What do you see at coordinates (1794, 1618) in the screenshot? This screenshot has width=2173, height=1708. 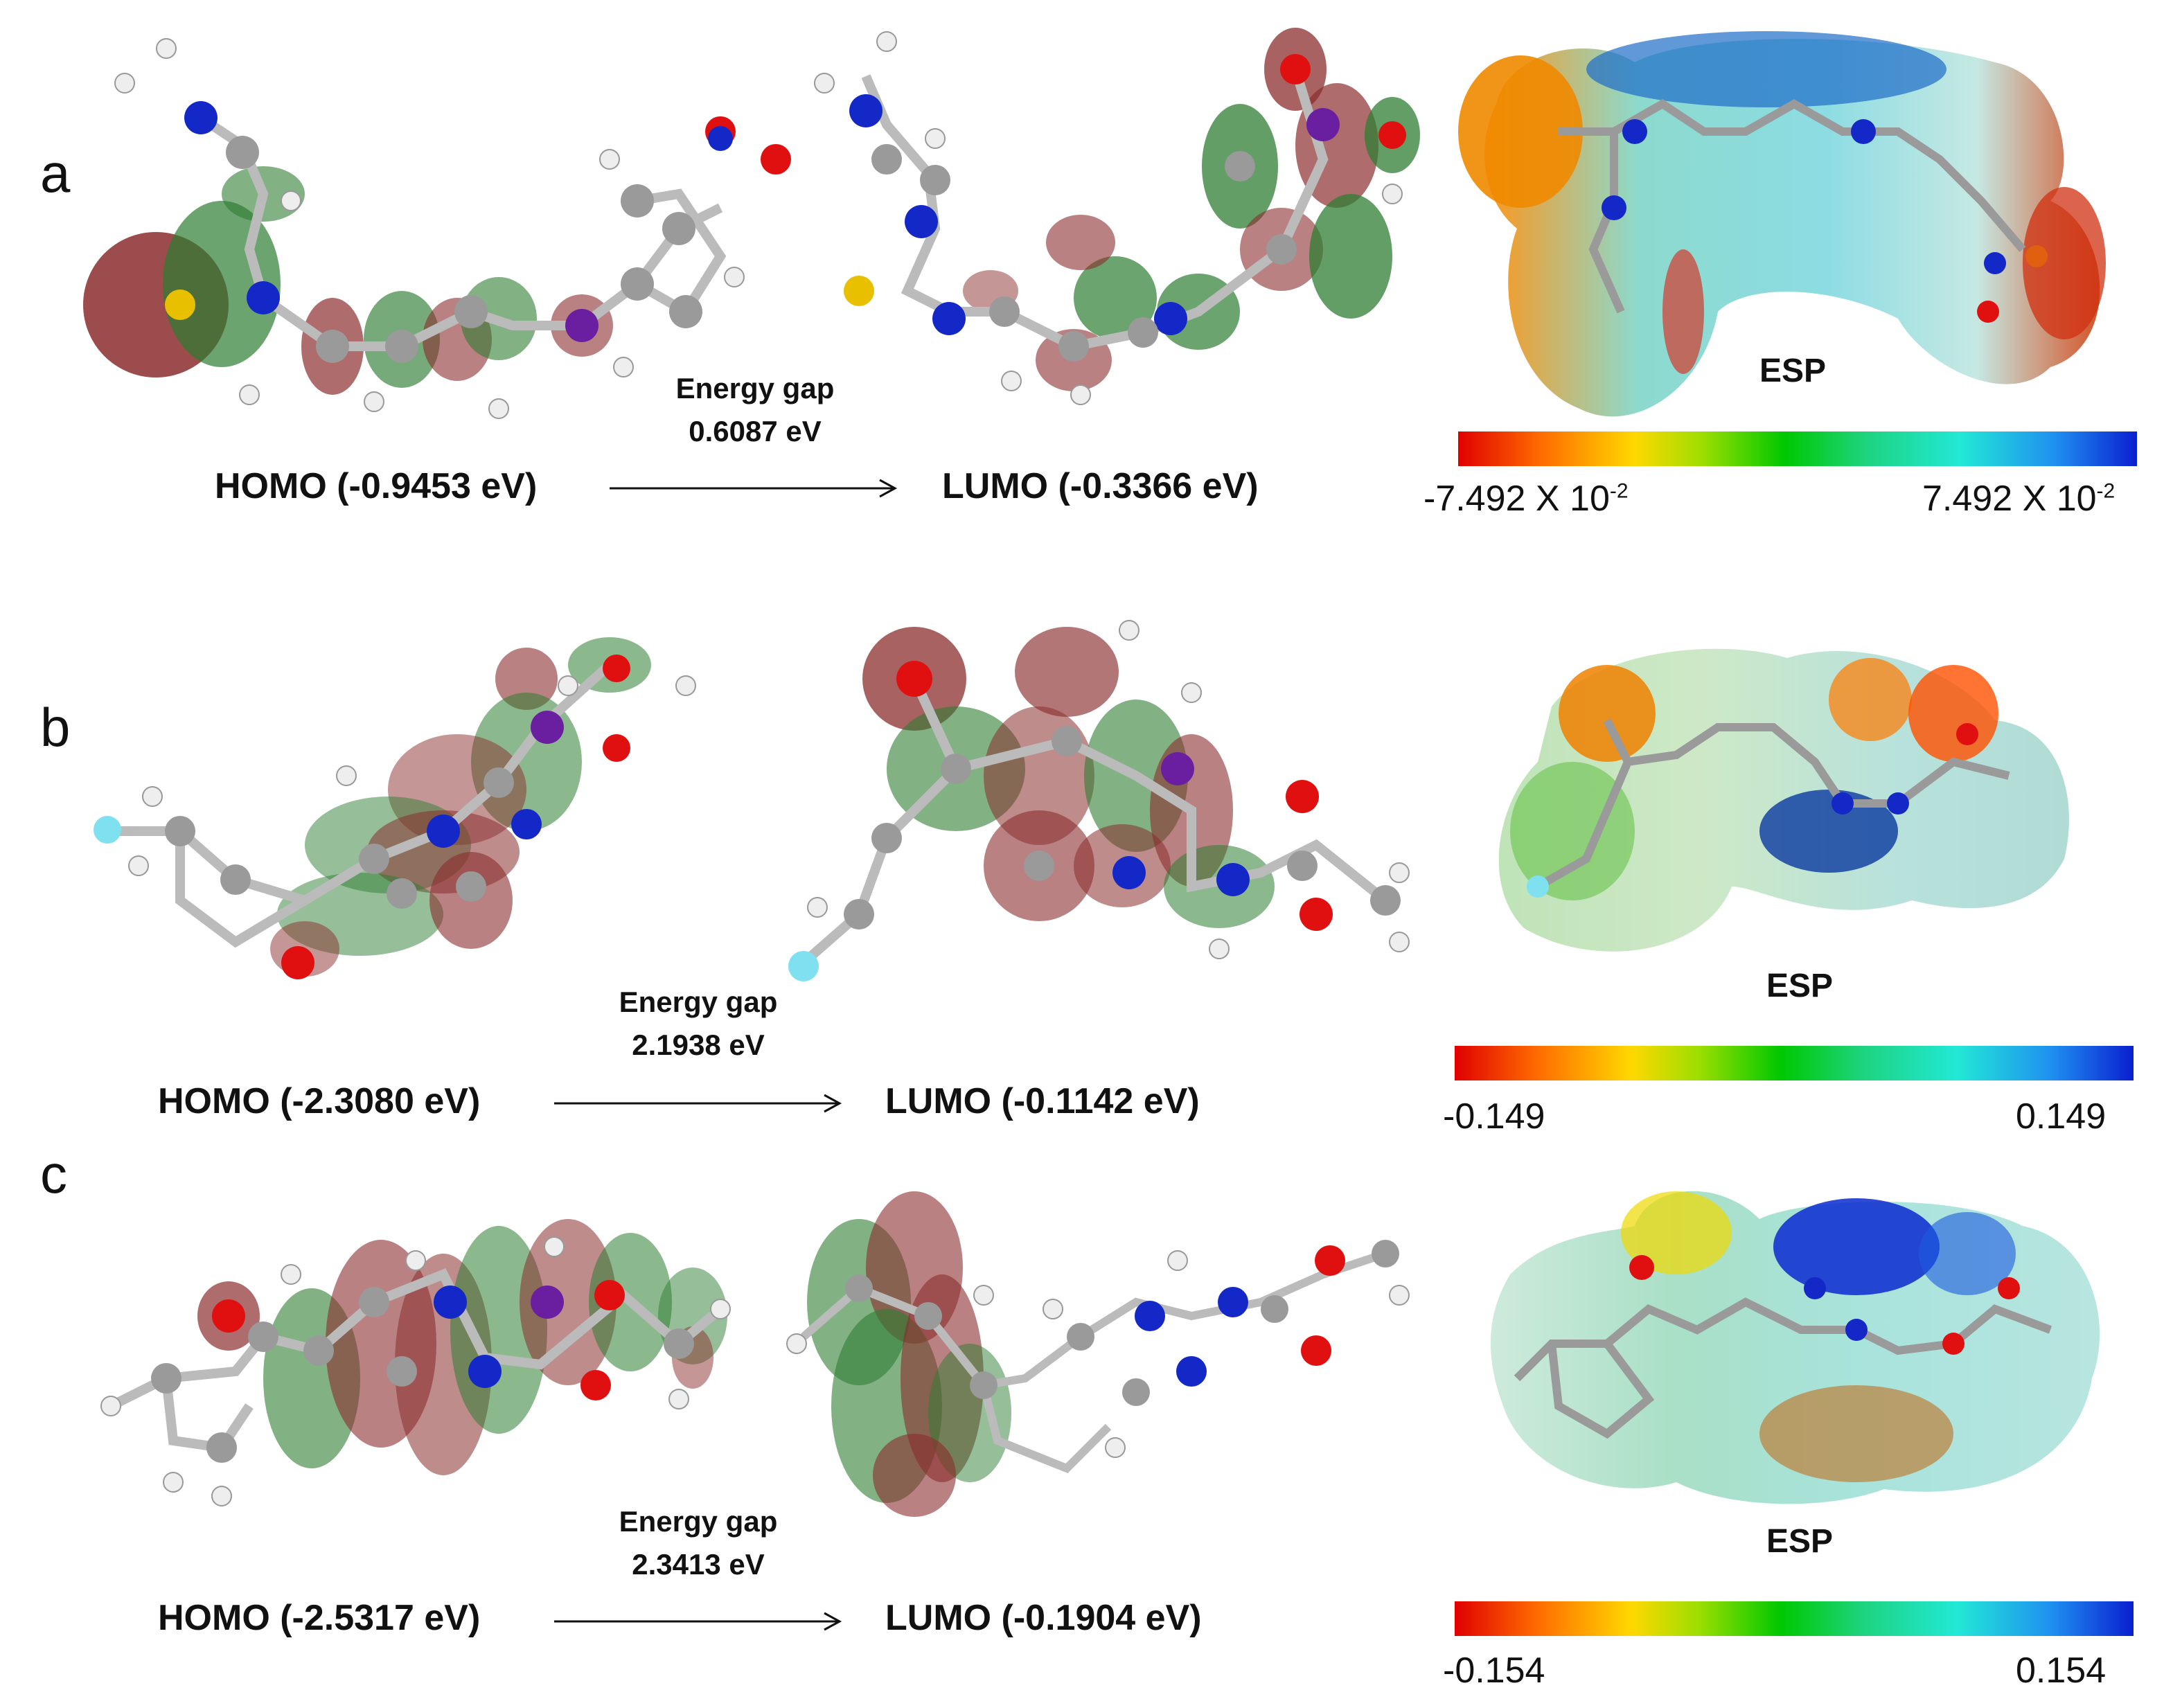 I see `esp-colorbar-c` at bounding box center [1794, 1618].